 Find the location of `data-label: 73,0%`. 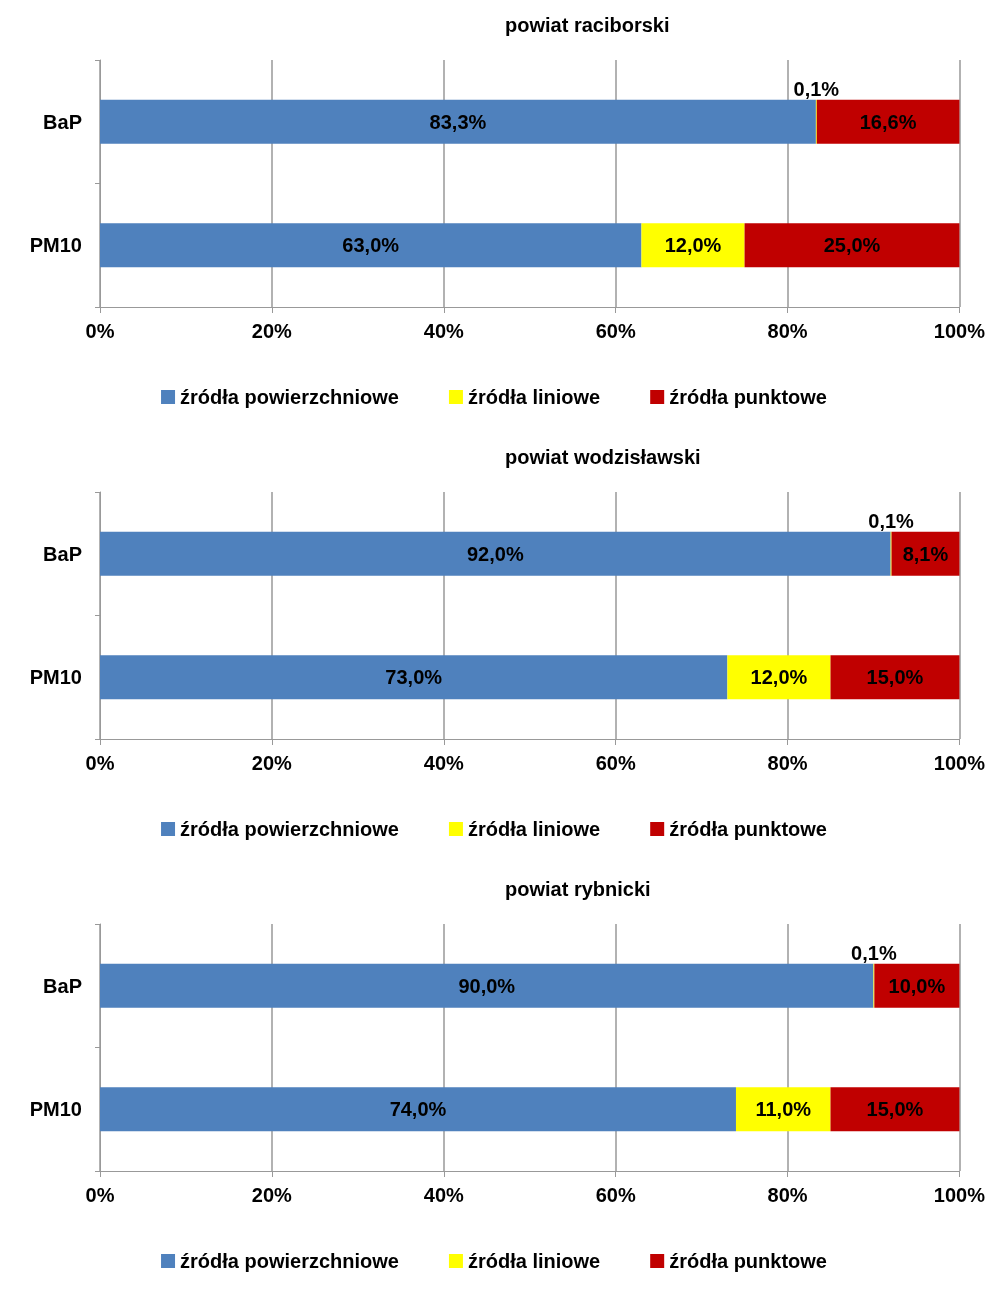

data-label: 73,0% is located at coordinates (414, 677).